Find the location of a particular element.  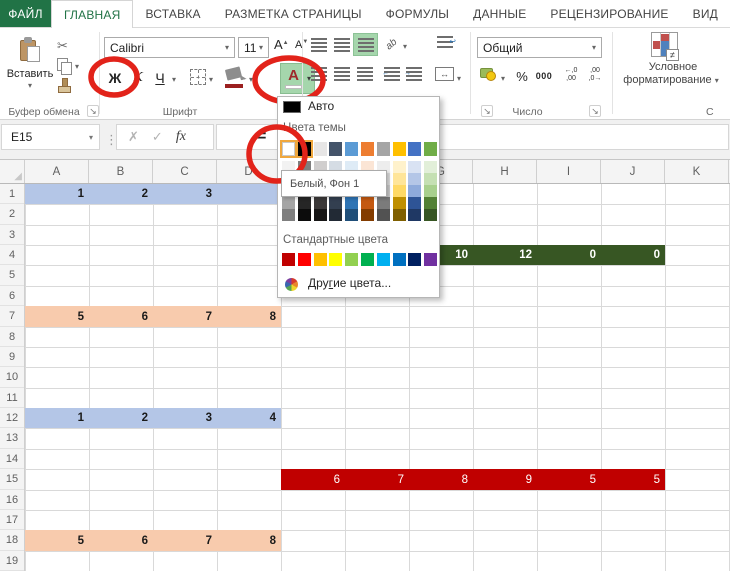

cell-b18: 6 is located at coordinates (144, 540).